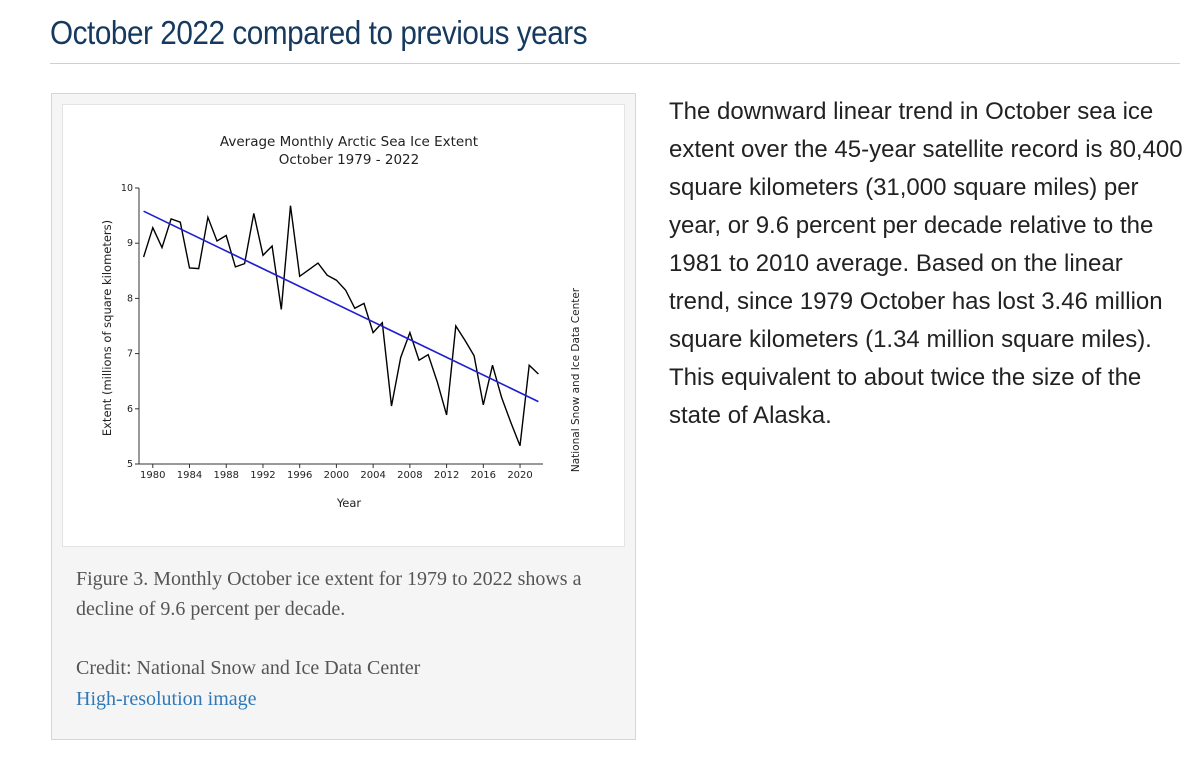 Image resolution: width=1200 pixels, height=777 pixels. I want to click on x-tick-label: 1988, so click(226, 475).